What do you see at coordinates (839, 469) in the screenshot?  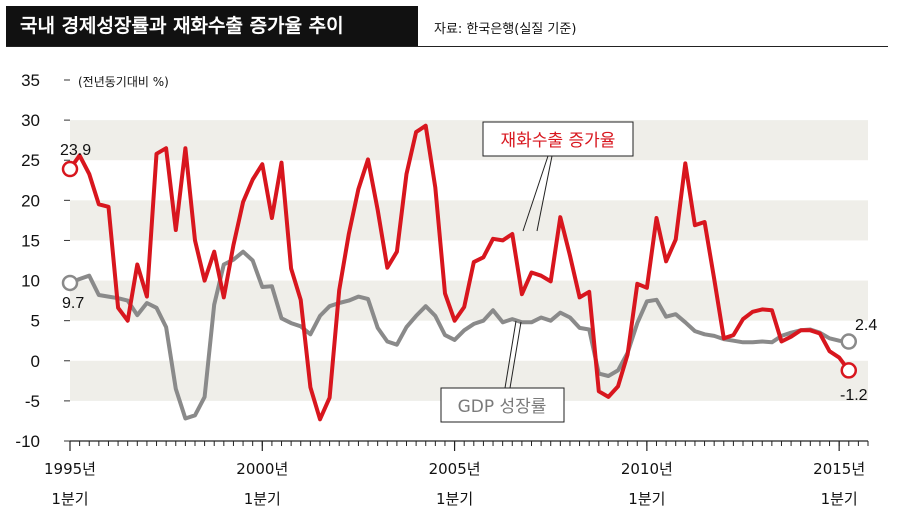 I see `x-tick-label: 2015년` at bounding box center [839, 469].